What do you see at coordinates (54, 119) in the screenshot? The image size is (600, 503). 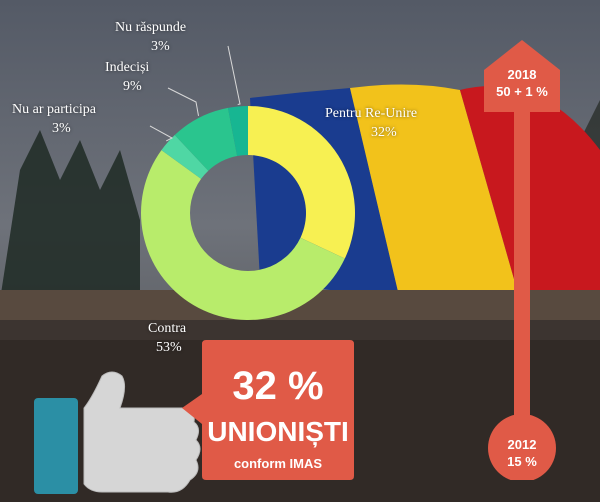 I see `label-nu-ar-participa: Nu ar participa 3%` at bounding box center [54, 119].